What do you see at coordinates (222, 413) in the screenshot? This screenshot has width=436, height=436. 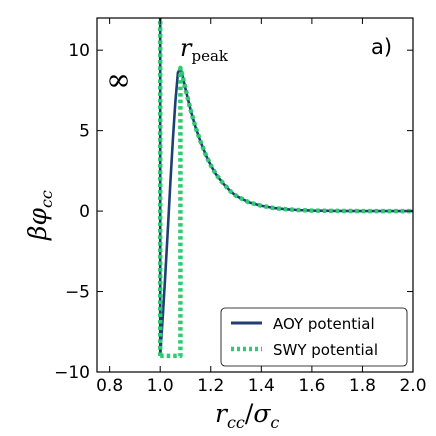 I see `x-axis-label-main: r` at bounding box center [222, 413].